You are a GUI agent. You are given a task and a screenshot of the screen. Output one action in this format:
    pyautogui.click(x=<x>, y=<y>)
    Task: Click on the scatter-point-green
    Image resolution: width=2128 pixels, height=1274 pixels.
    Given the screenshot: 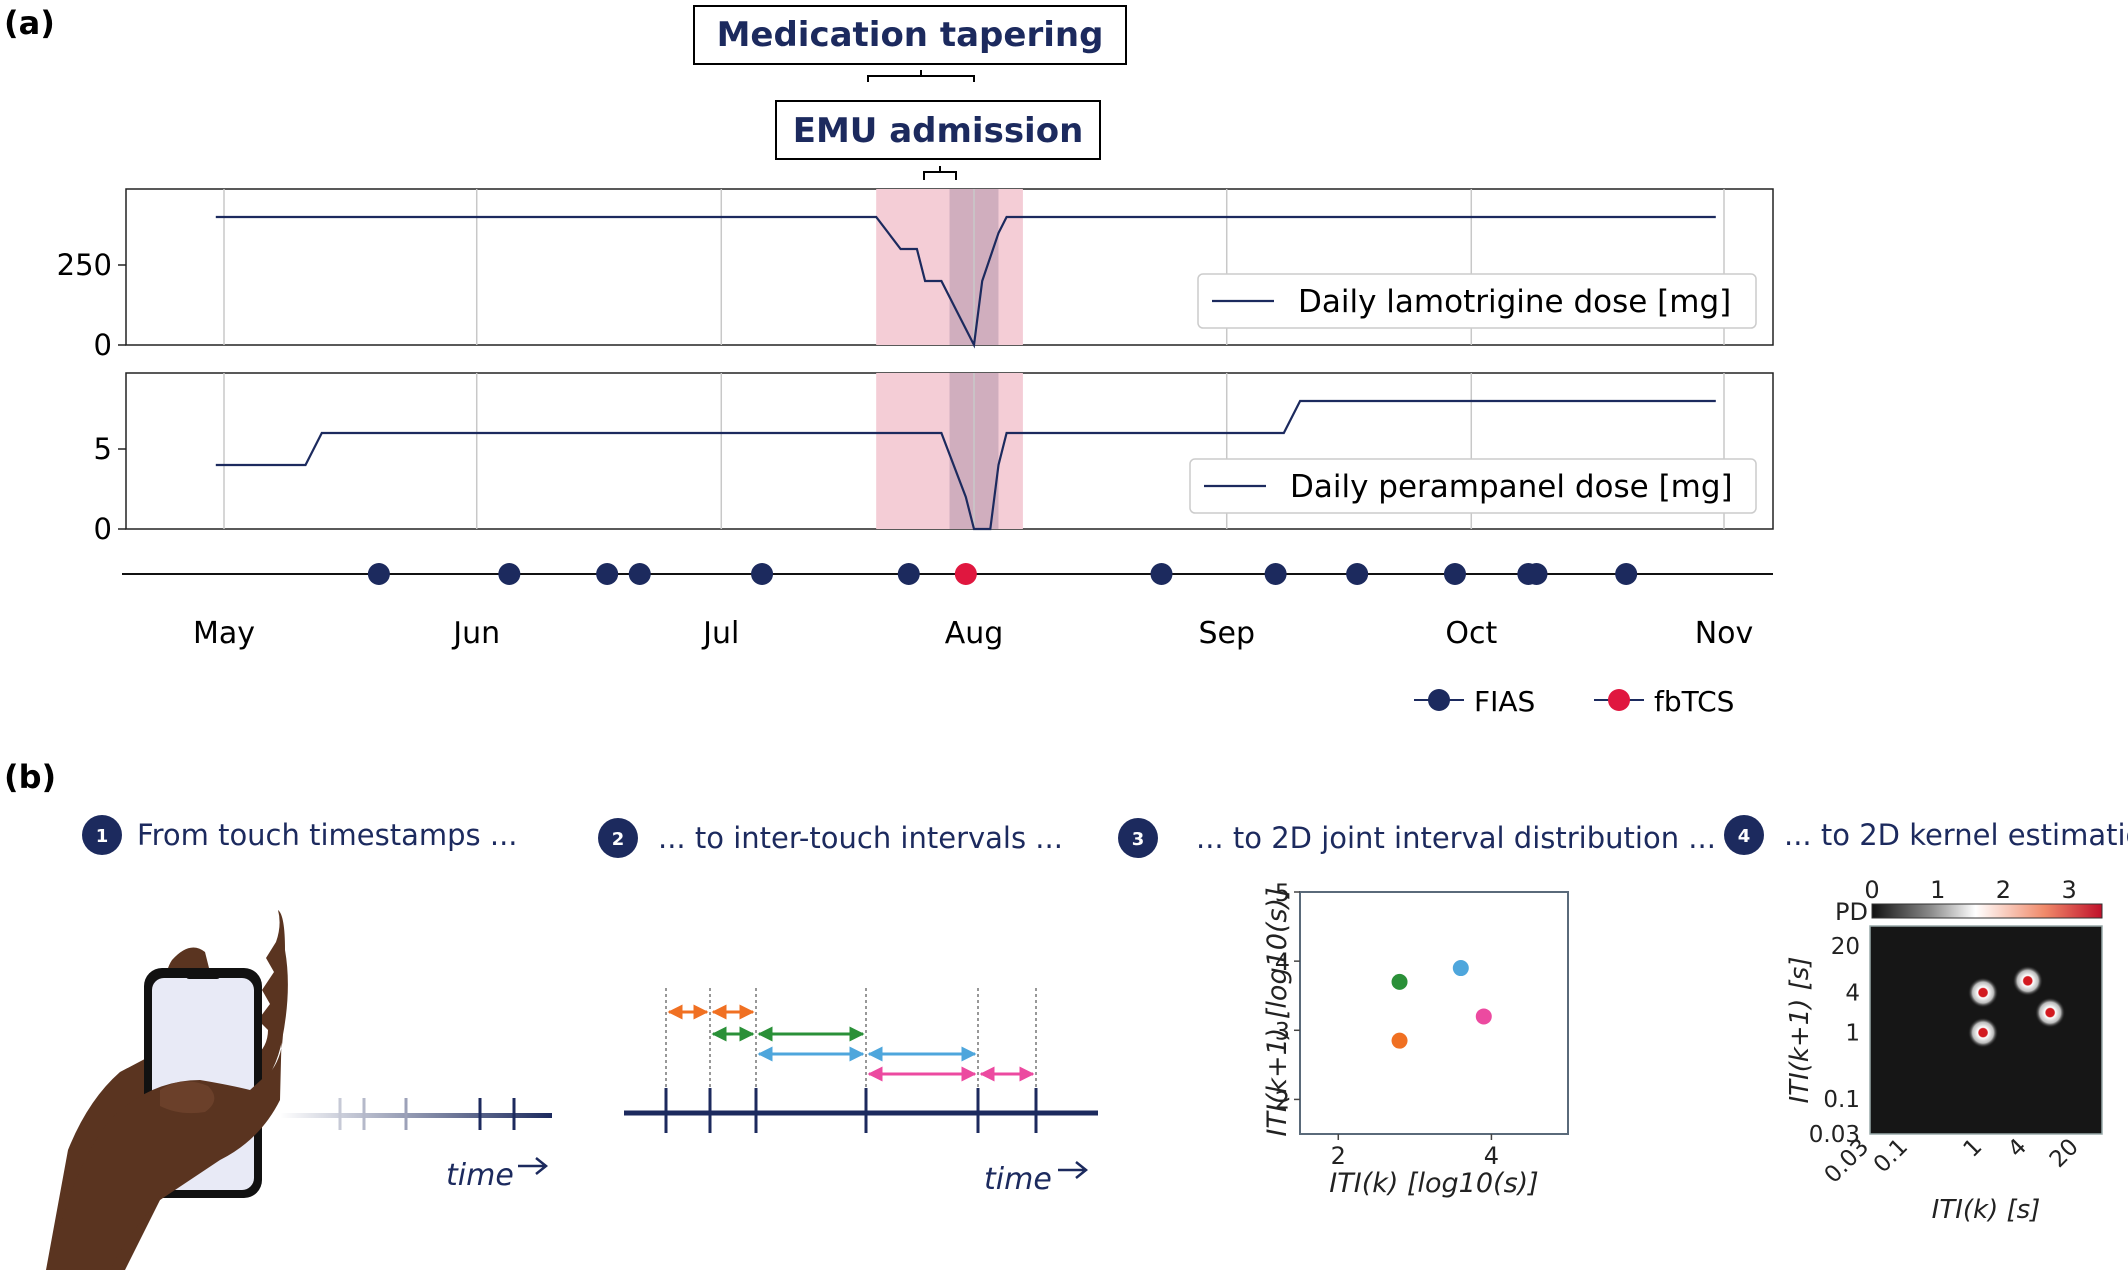 What is the action you would take?
    pyautogui.click(x=1399, y=981)
    